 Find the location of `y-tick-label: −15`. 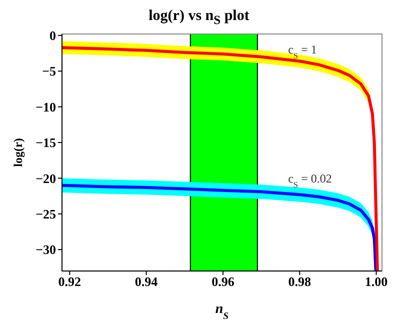

y-tick-label: −15 is located at coordinates (46, 142).